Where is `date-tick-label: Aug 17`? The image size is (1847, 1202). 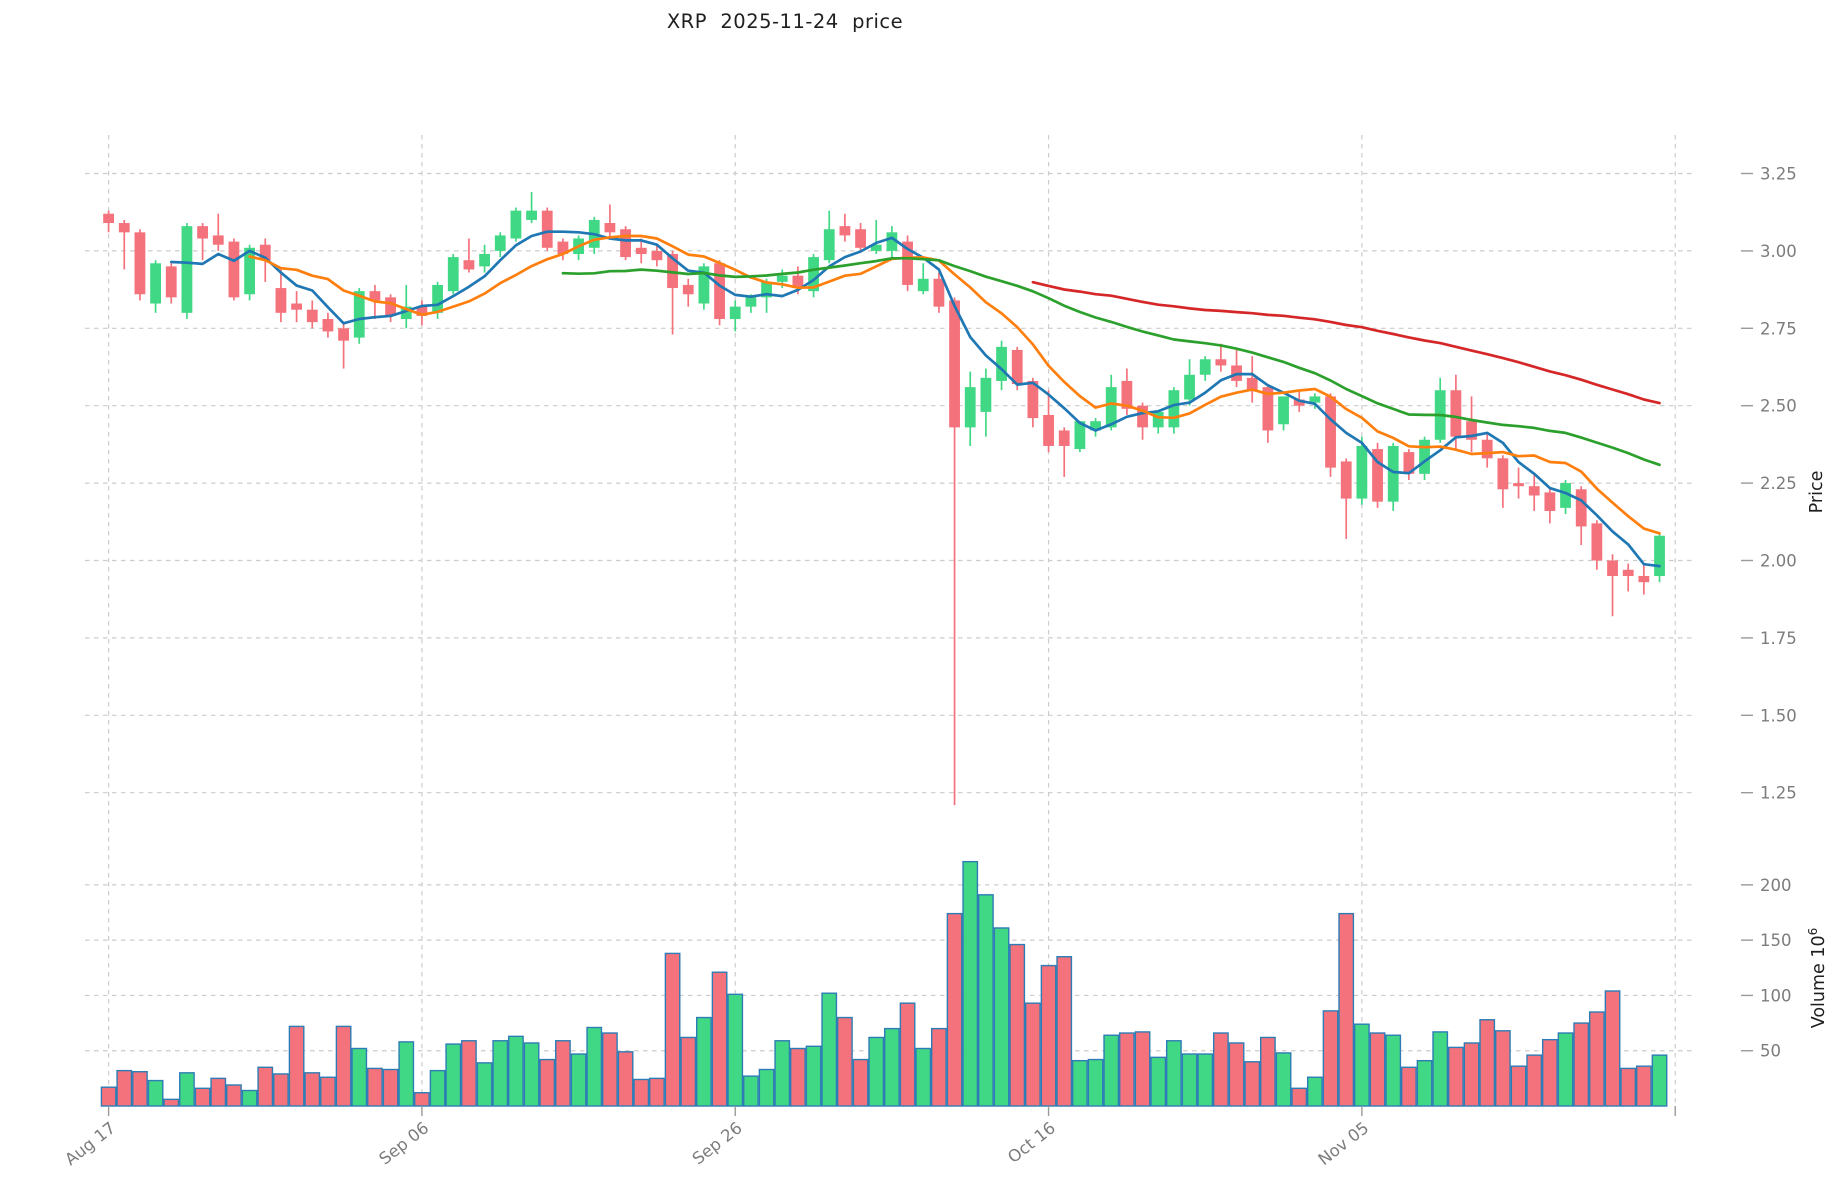
date-tick-label: Aug 17 is located at coordinates (90, 1143).